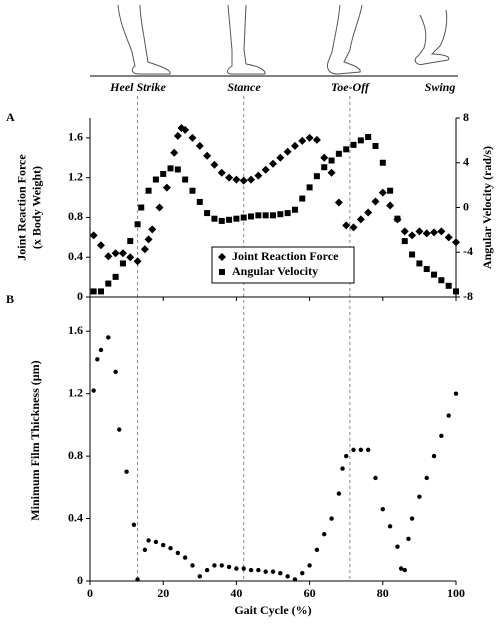 This screenshot has width=498, height=626. Describe the element at coordinates (10, 117) in the screenshot. I see `panel-label: A` at that location.